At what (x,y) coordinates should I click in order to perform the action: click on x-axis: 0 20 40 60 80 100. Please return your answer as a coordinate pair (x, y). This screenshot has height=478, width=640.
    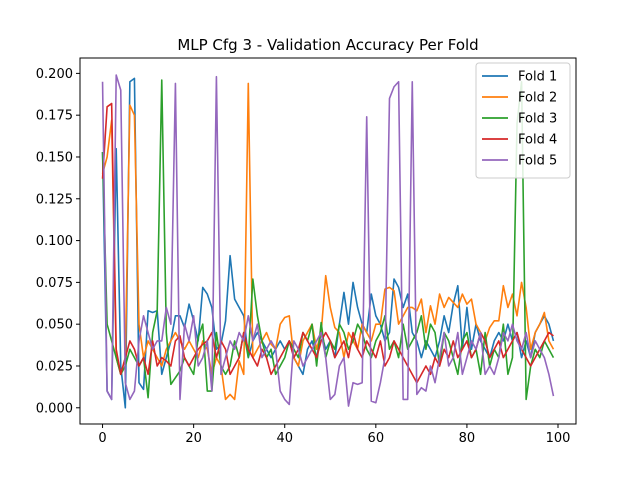
    Looking at the image, I should click on (334, 435).